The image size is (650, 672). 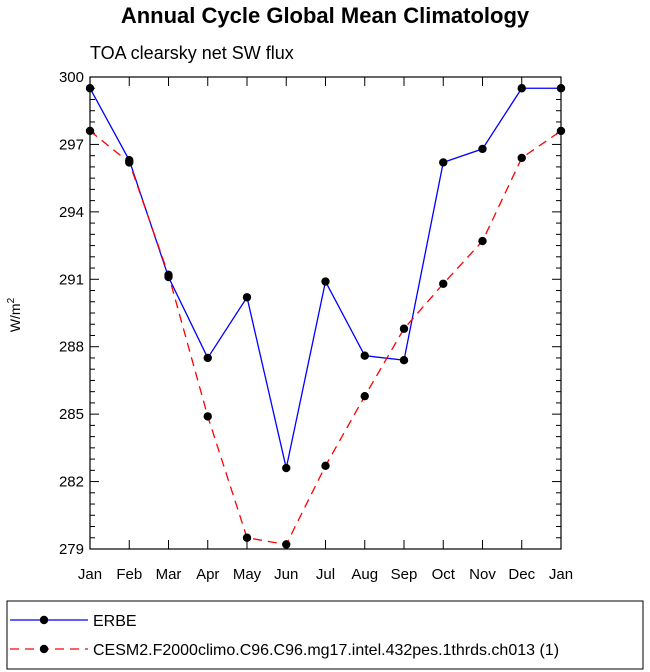 I want to click on legend-label-erbe: ERBE, so click(x=115, y=621).